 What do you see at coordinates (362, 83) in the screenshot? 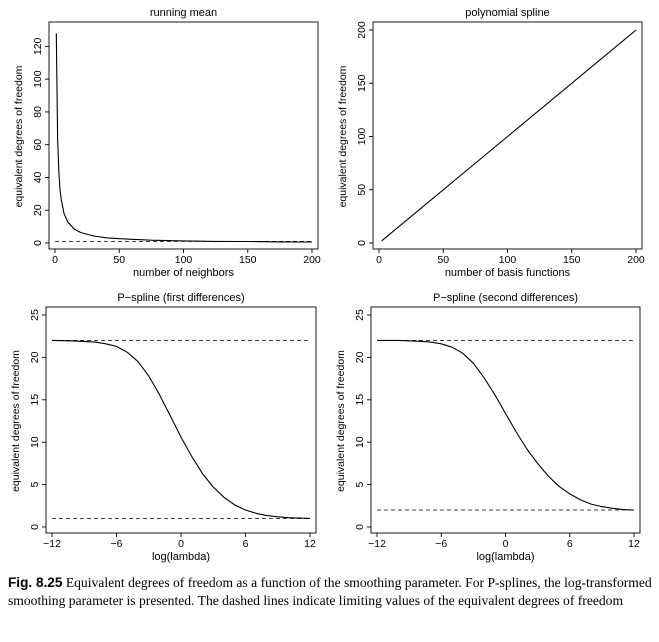
I see `y-tick-label: 150` at bounding box center [362, 83].